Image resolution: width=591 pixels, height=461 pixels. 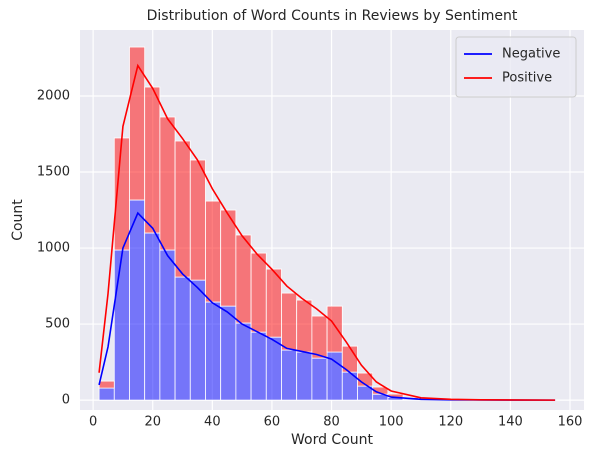 I want to click on y-tick-label: 2000, so click(x=53, y=95).